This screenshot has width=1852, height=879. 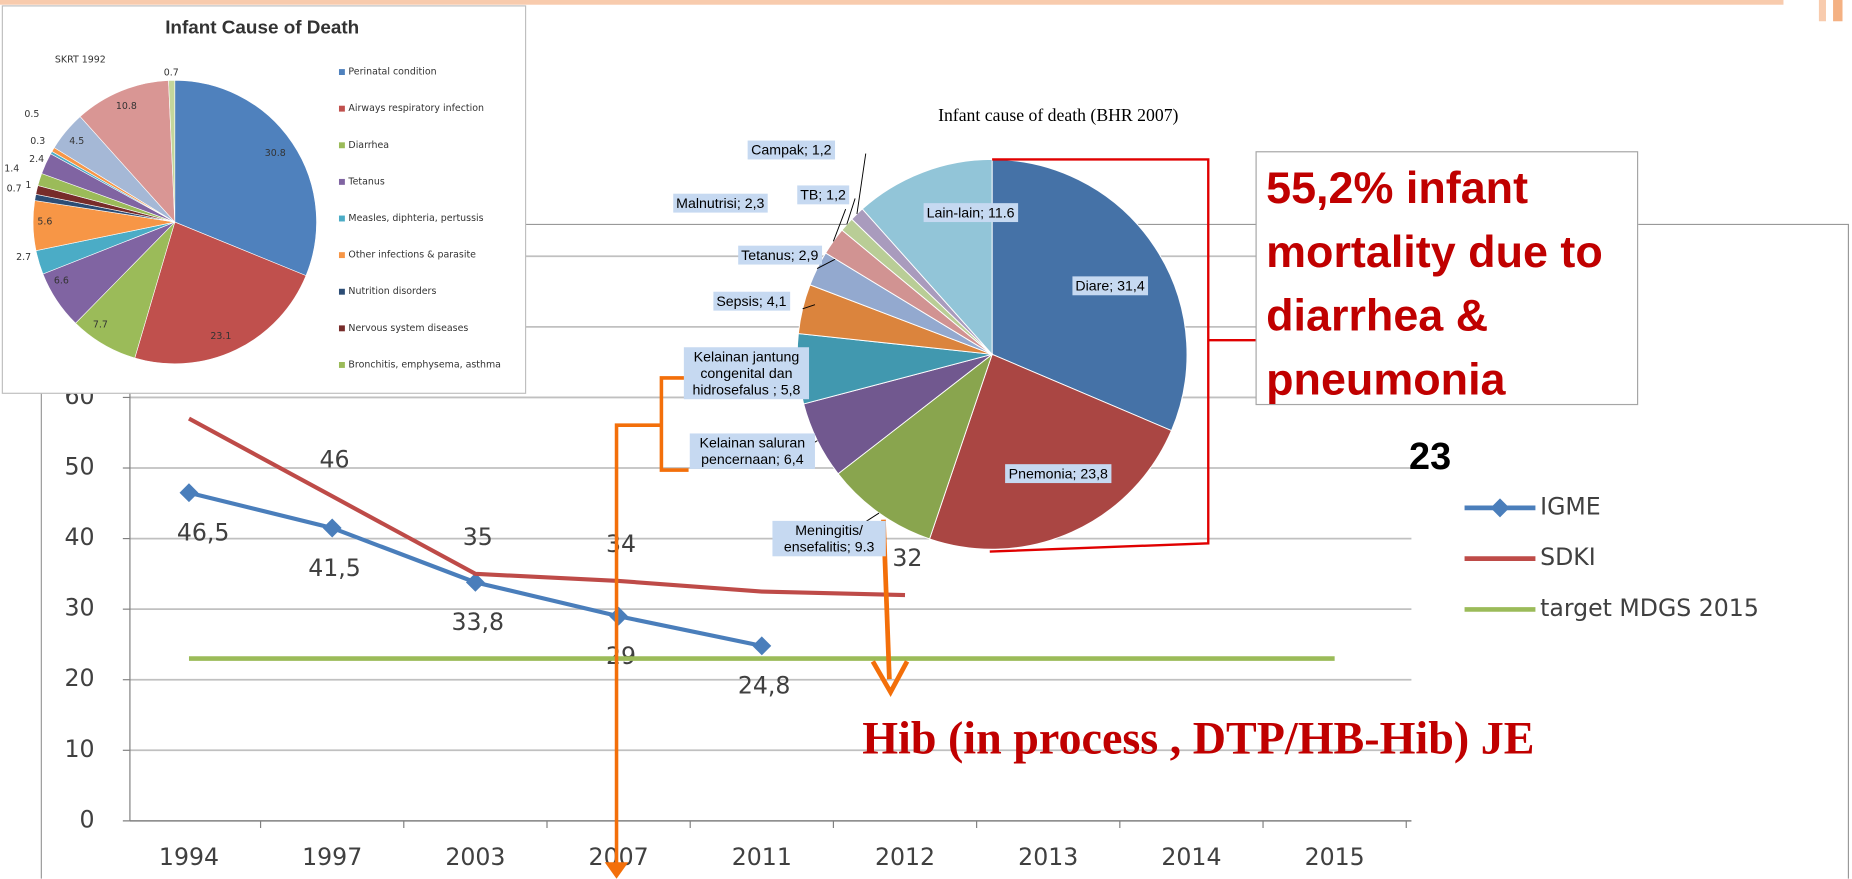 What do you see at coordinates (1110, 286) in the screenshot?
I see `data-label: Diare; 31,4` at bounding box center [1110, 286].